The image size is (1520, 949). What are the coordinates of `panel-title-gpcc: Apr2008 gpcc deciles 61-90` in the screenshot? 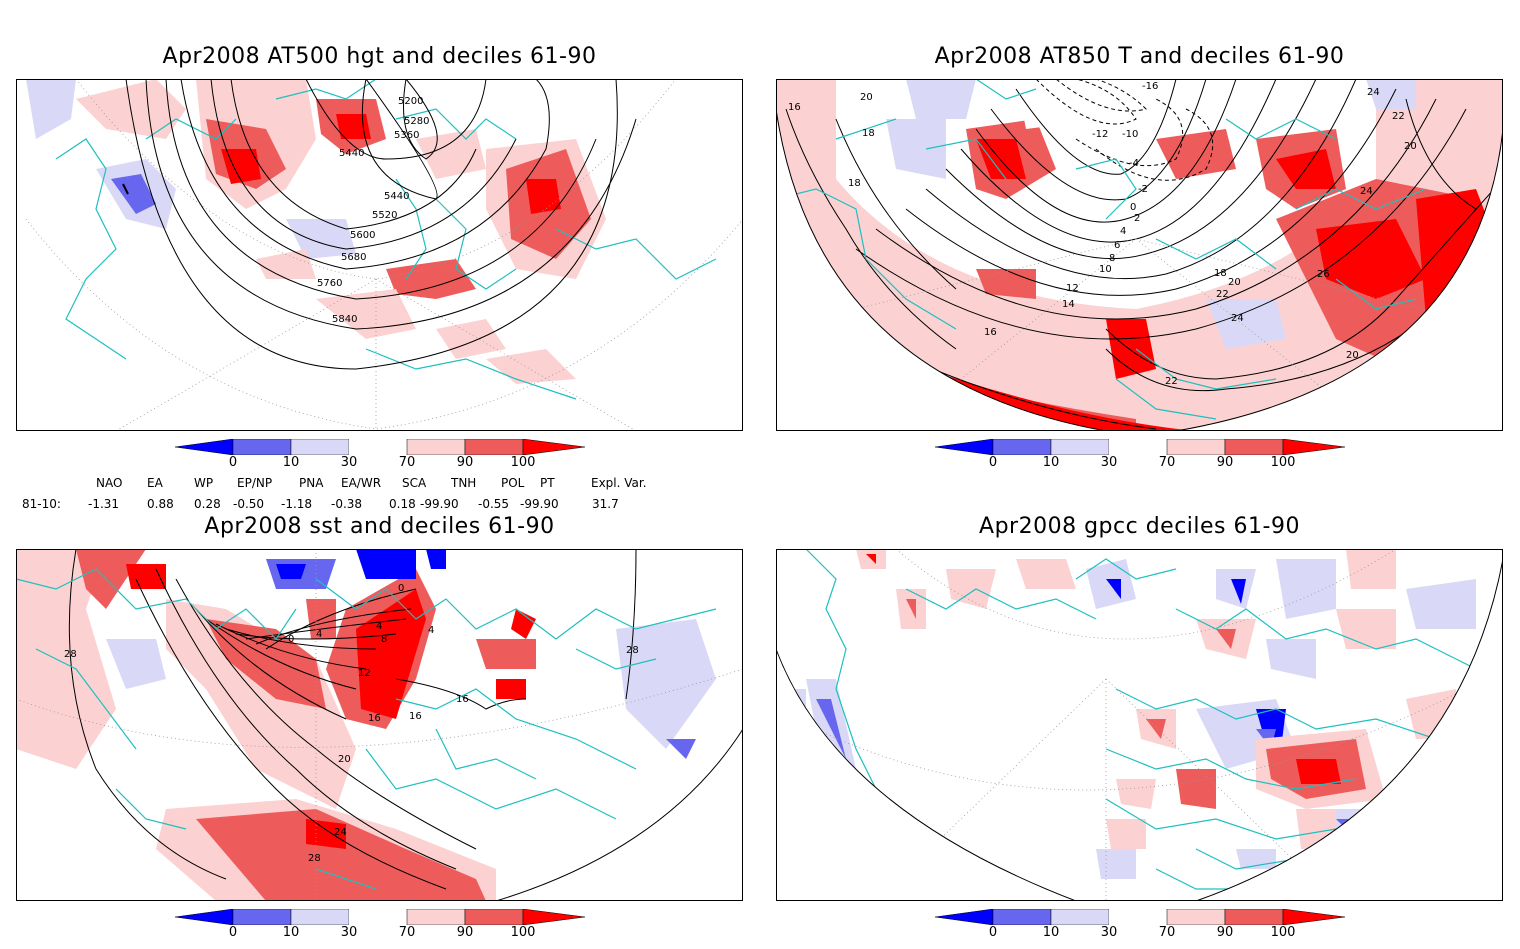 It's located at (1139, 526).